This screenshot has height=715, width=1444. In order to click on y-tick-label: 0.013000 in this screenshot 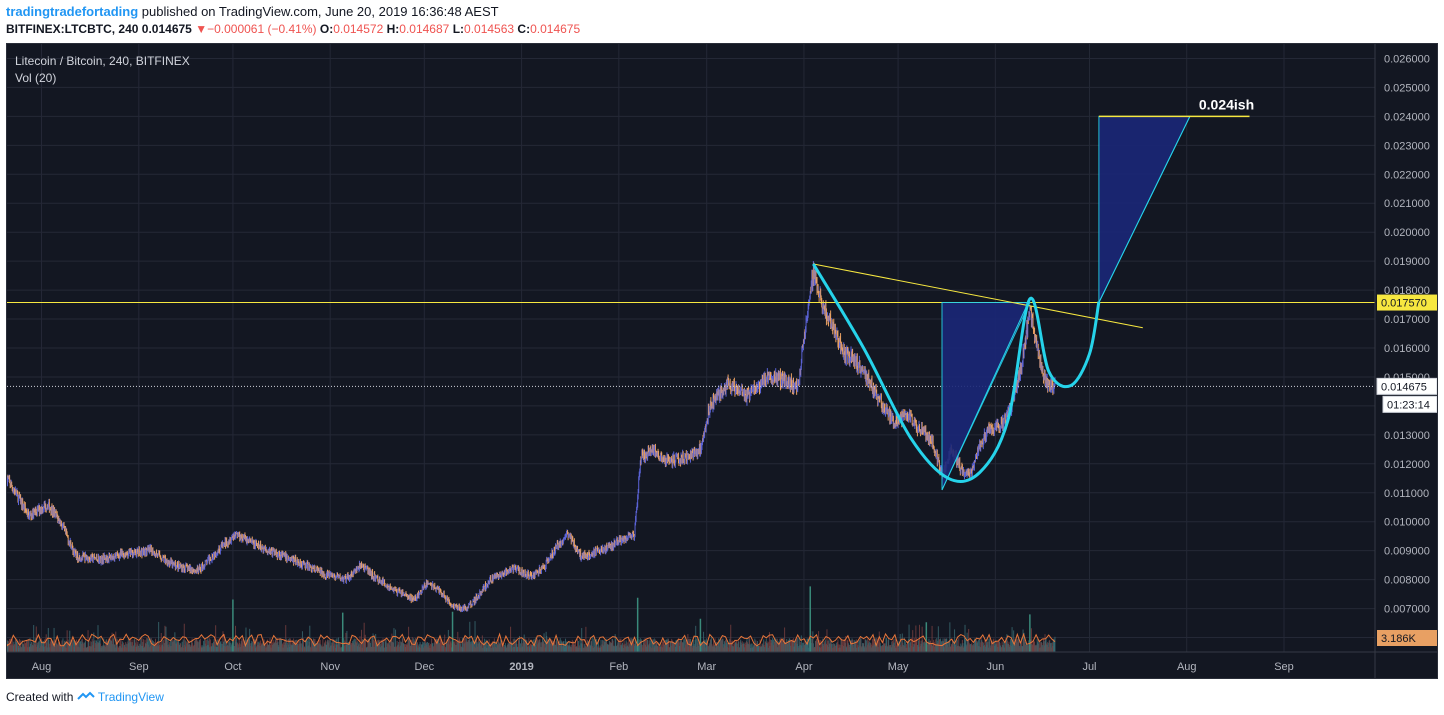, I will do `click(1407, 436)`.